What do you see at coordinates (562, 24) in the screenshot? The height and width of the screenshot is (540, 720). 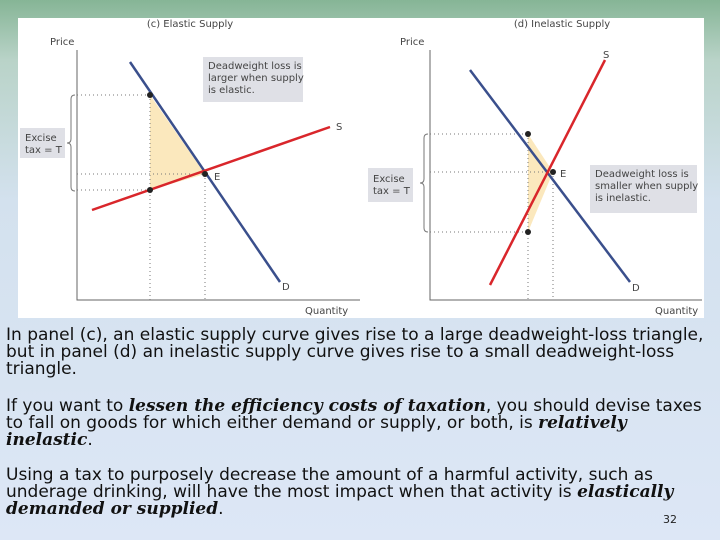 I see `panel-title: (d) Inelastic Supply` at bounding box center [562, 24].